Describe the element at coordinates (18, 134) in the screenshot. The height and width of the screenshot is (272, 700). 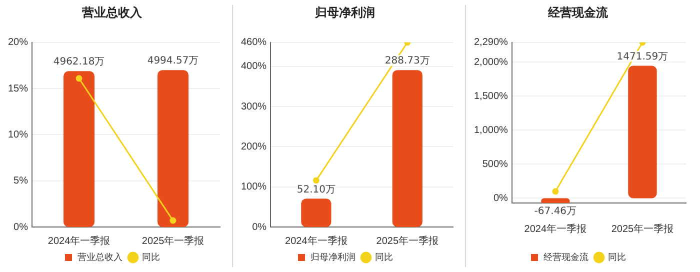
I see `y-tick-label: 10%` at that location.